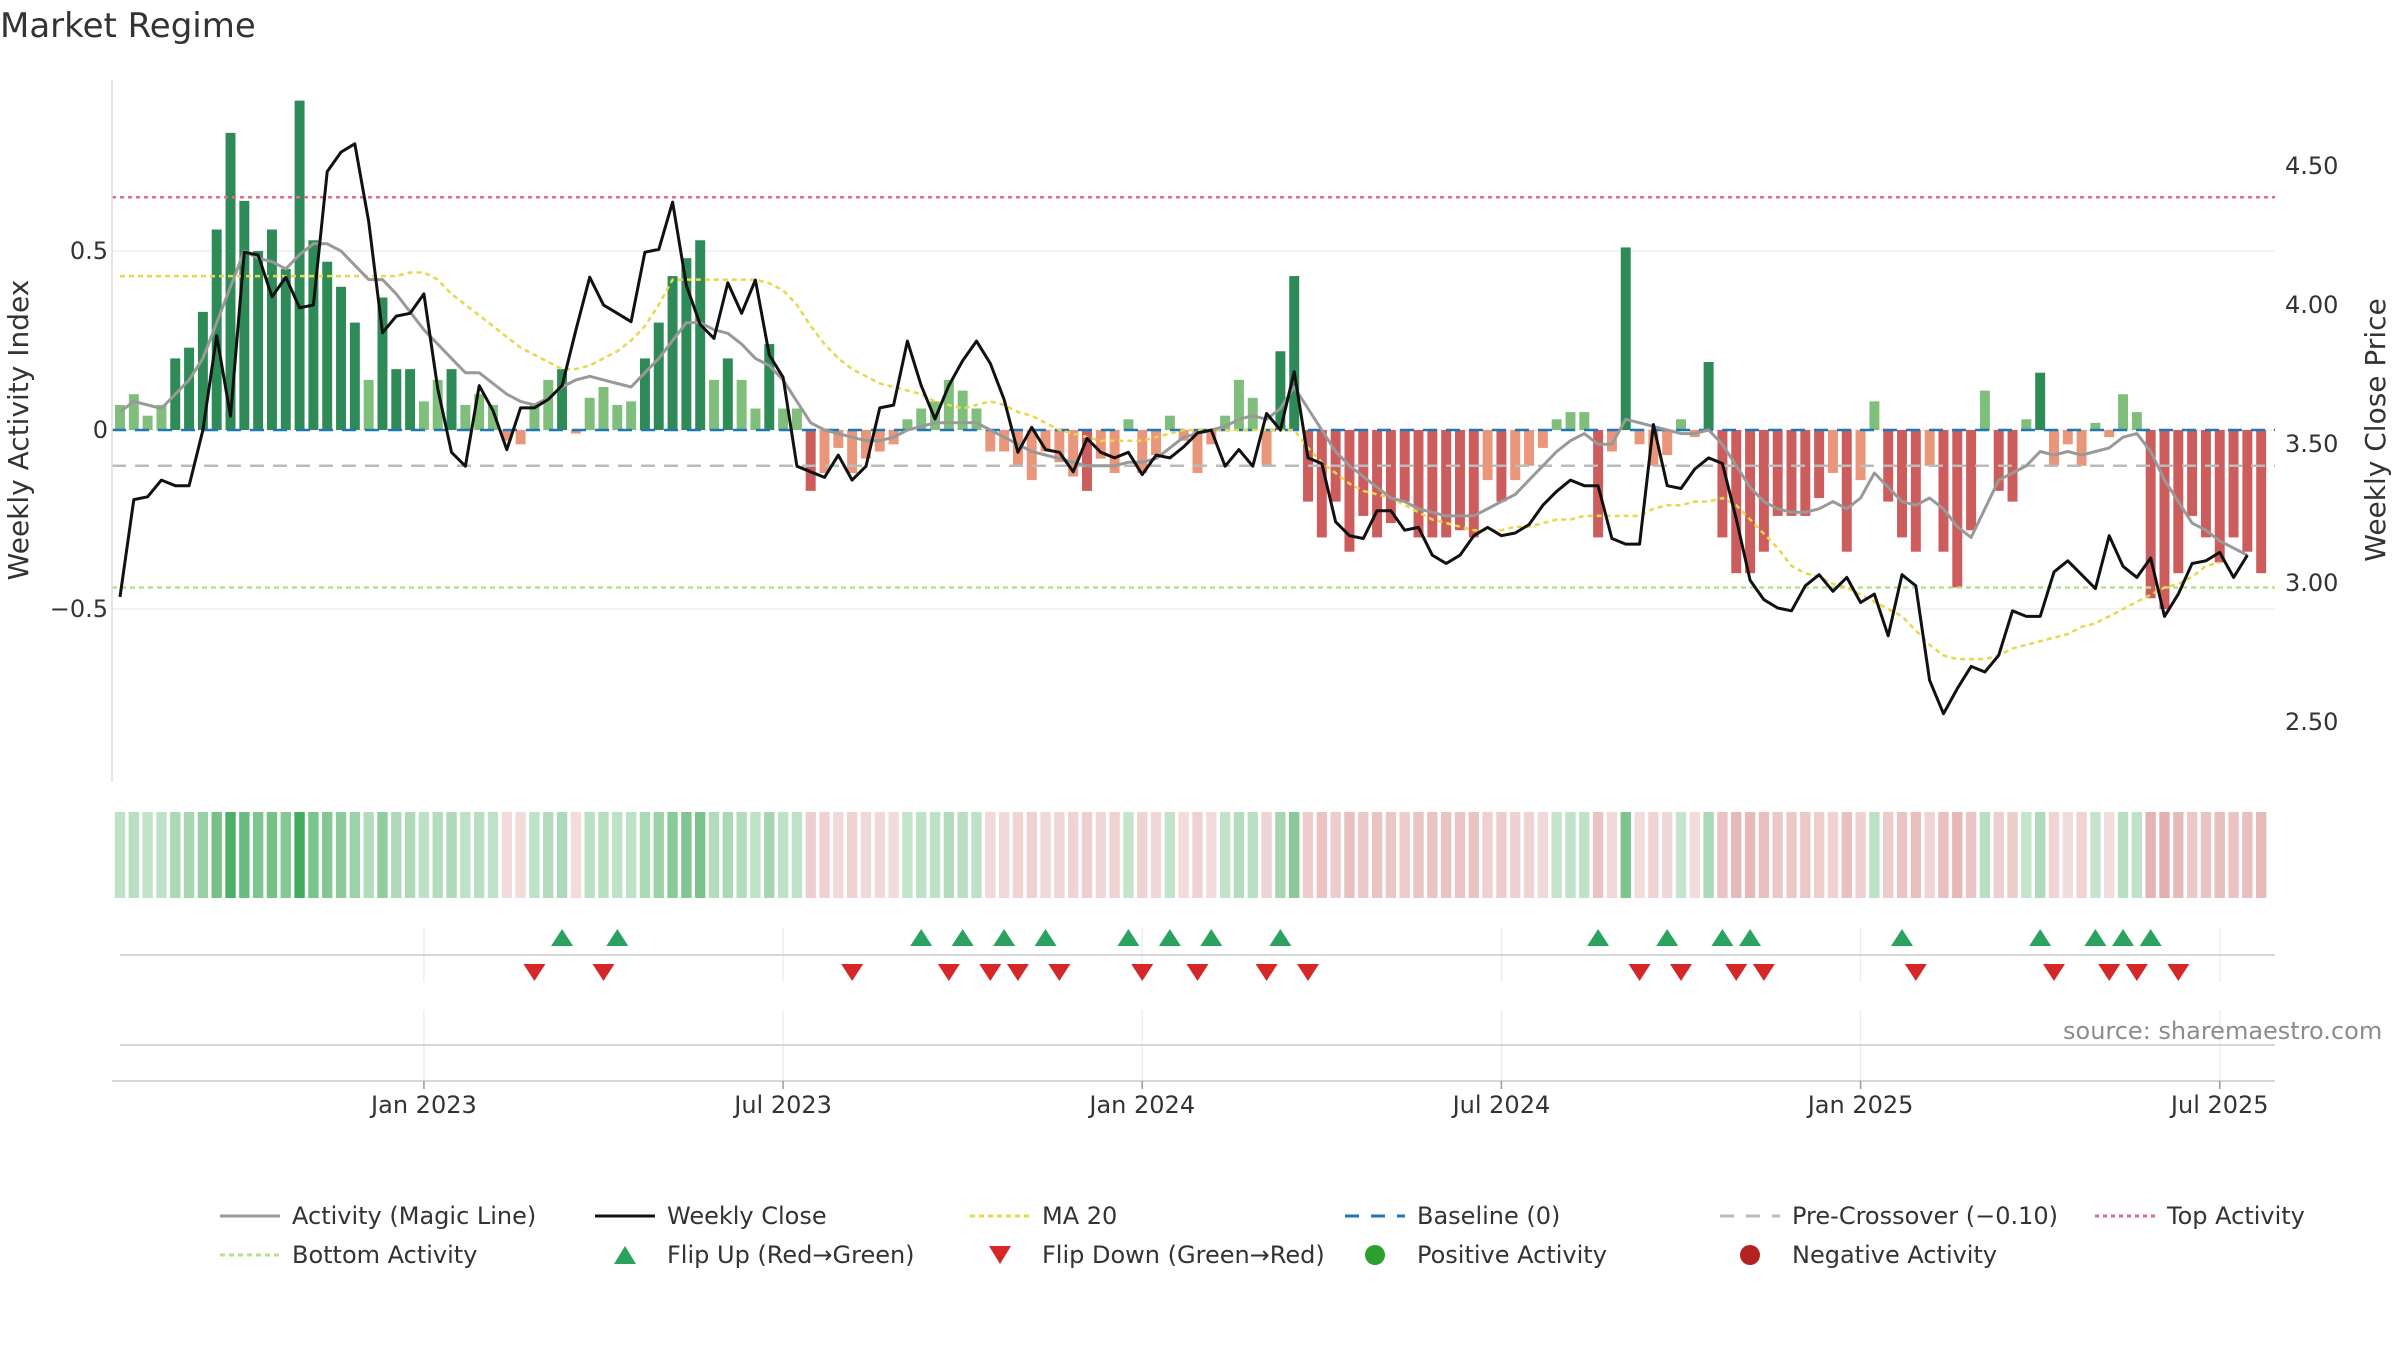 The height and width of the screenshot is (1350, 2400). Describe the element at coordinates (1141, 1105) in the screenshot. I see `x-tick-label: Jan 2024` at that location.